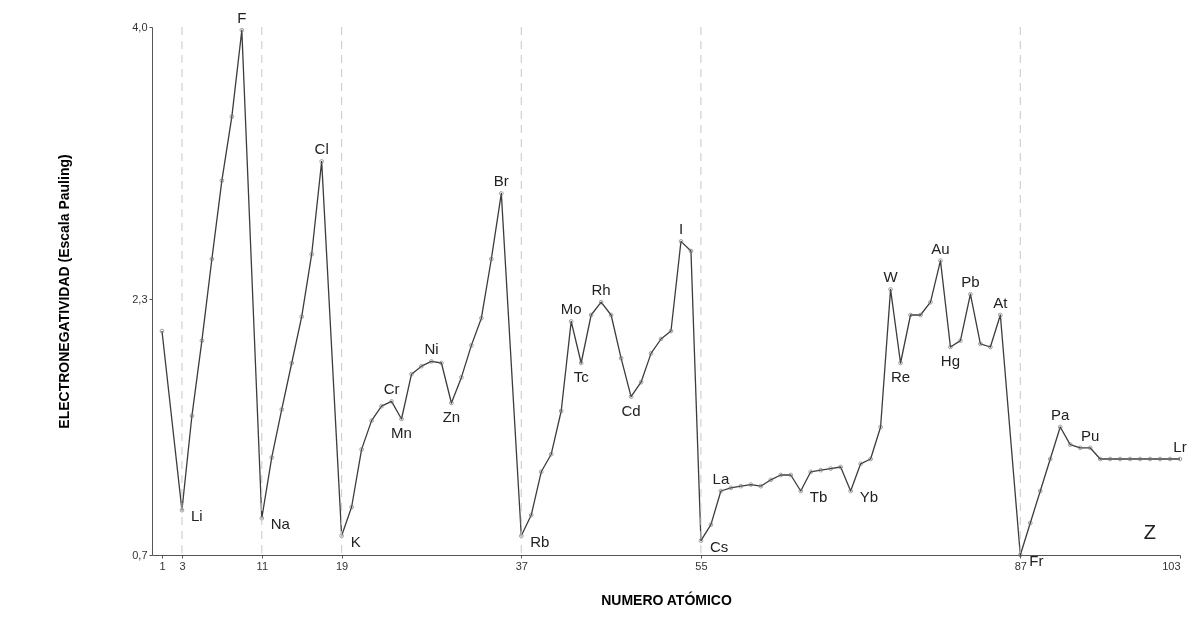 This screenshot has height=620, width=1194. I want to click on annotation: W, so click(891, 277).